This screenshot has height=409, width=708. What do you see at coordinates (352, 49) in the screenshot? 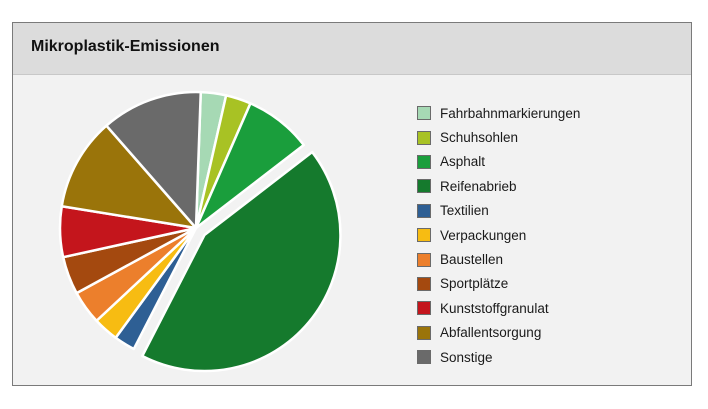
I see `panel-header: Mikroplastik-Emissionen` at bounding box center [352, 49].